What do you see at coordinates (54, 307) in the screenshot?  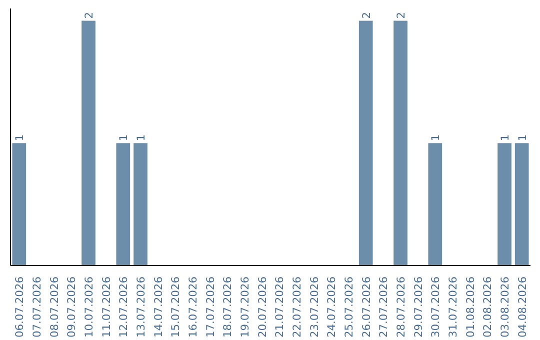 I see `x-tick-label: 08.07.2026` at bounding box center [54, 307].